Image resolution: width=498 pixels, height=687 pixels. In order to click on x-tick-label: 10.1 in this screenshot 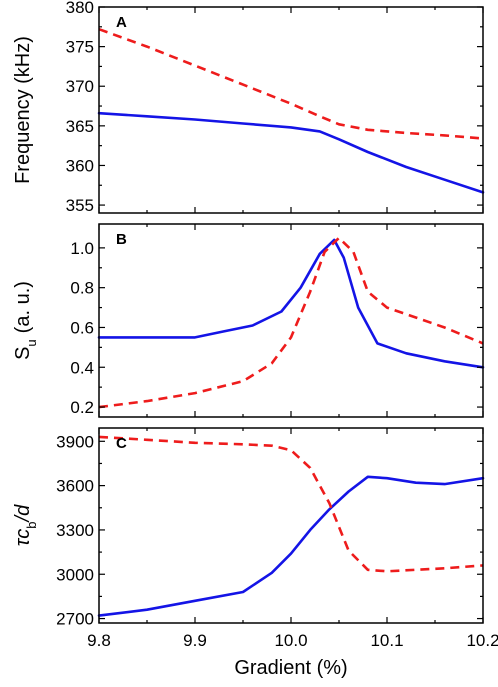, I will do `click(386, 640)`.